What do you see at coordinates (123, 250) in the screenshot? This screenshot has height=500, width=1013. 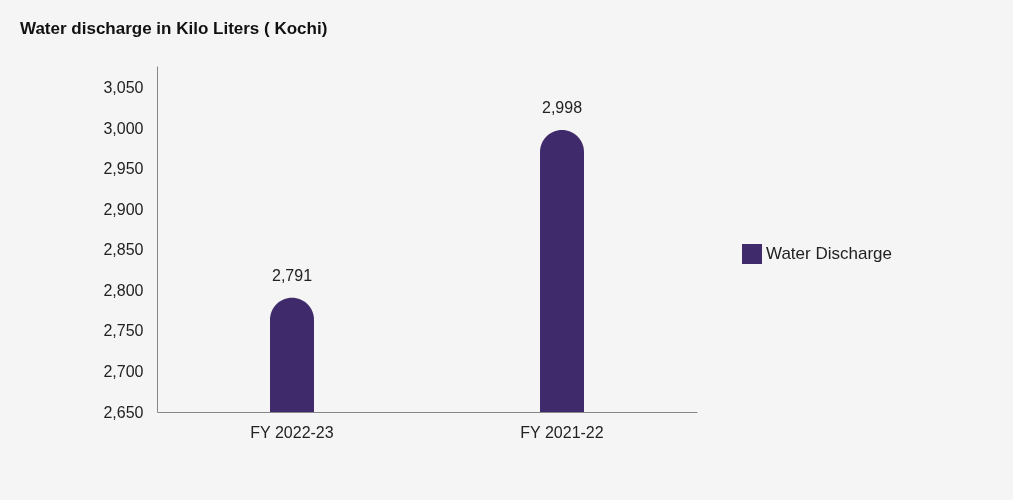 I see `y-tick-label: 2,850` at bounding box center [123, 250].